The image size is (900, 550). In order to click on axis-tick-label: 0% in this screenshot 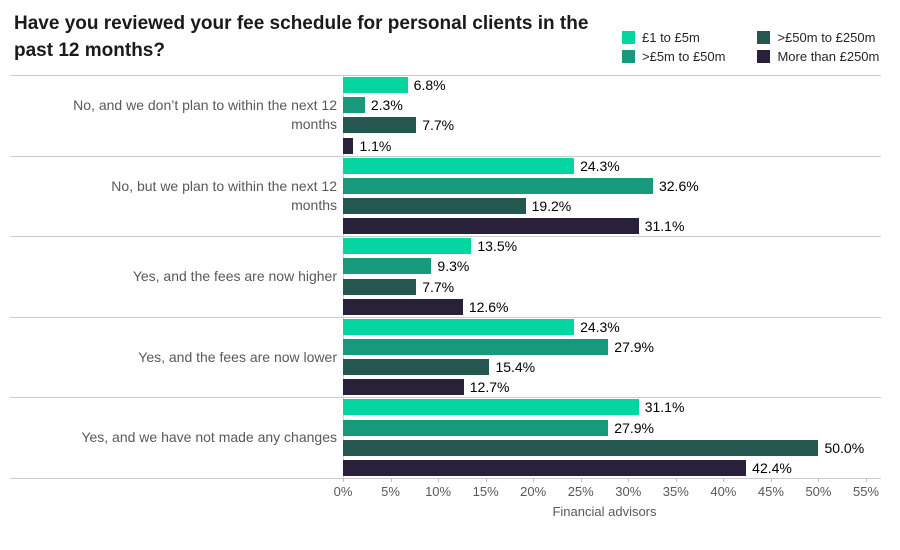, I will do `click(343, 491)`.